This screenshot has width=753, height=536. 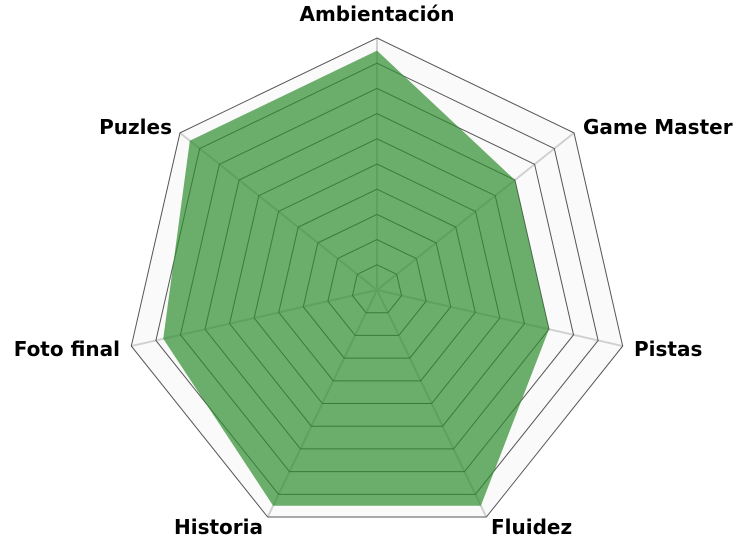 What do you see at coordinates (218, 525) in the screenshot?
I see `axis-label: Historia` at bounding box center [218, 525].